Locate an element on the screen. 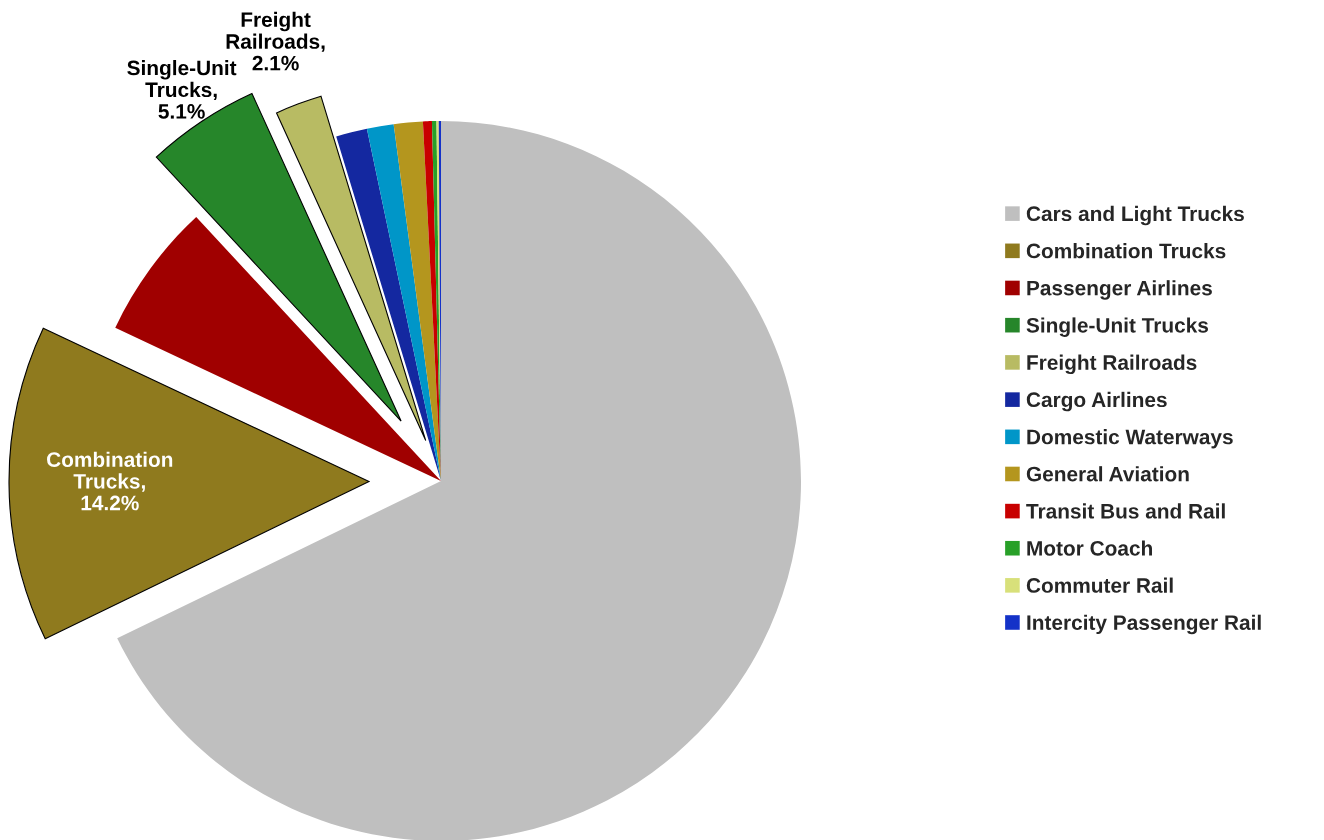 The height and width of the screenshot is (840, 1324). legend-label: Combination Trucks is located at coordinates (1126, 251).